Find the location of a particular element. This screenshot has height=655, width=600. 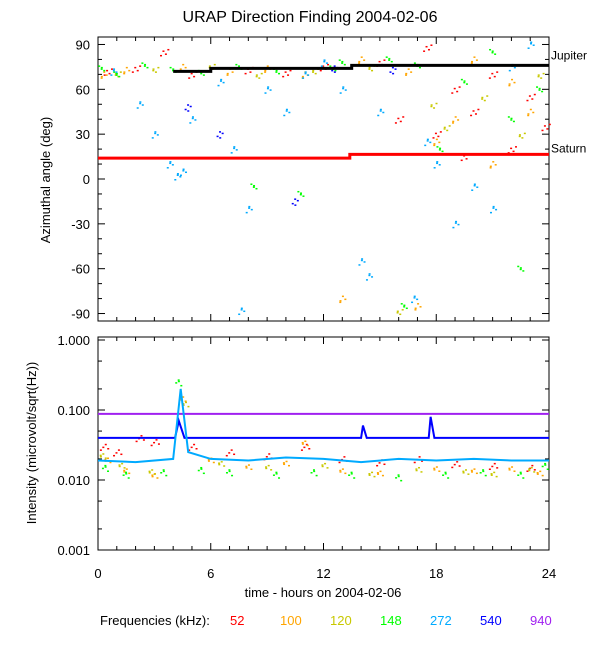

x-tick-label: 0 is located at coordinates (97, 573).